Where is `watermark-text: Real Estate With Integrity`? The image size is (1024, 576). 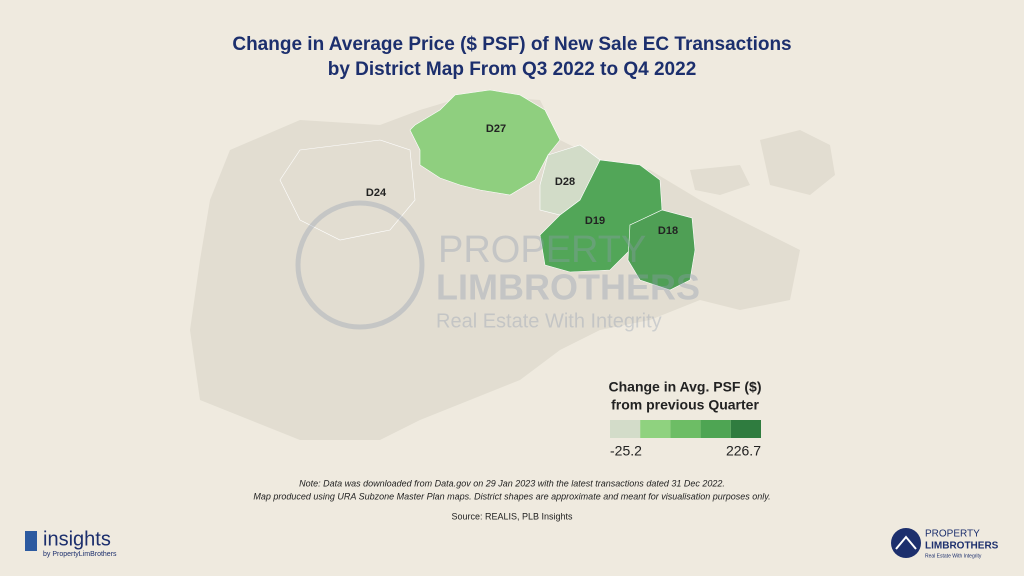 watermark-text: Real Estate With Integrity is located at coordinates (549, 321).